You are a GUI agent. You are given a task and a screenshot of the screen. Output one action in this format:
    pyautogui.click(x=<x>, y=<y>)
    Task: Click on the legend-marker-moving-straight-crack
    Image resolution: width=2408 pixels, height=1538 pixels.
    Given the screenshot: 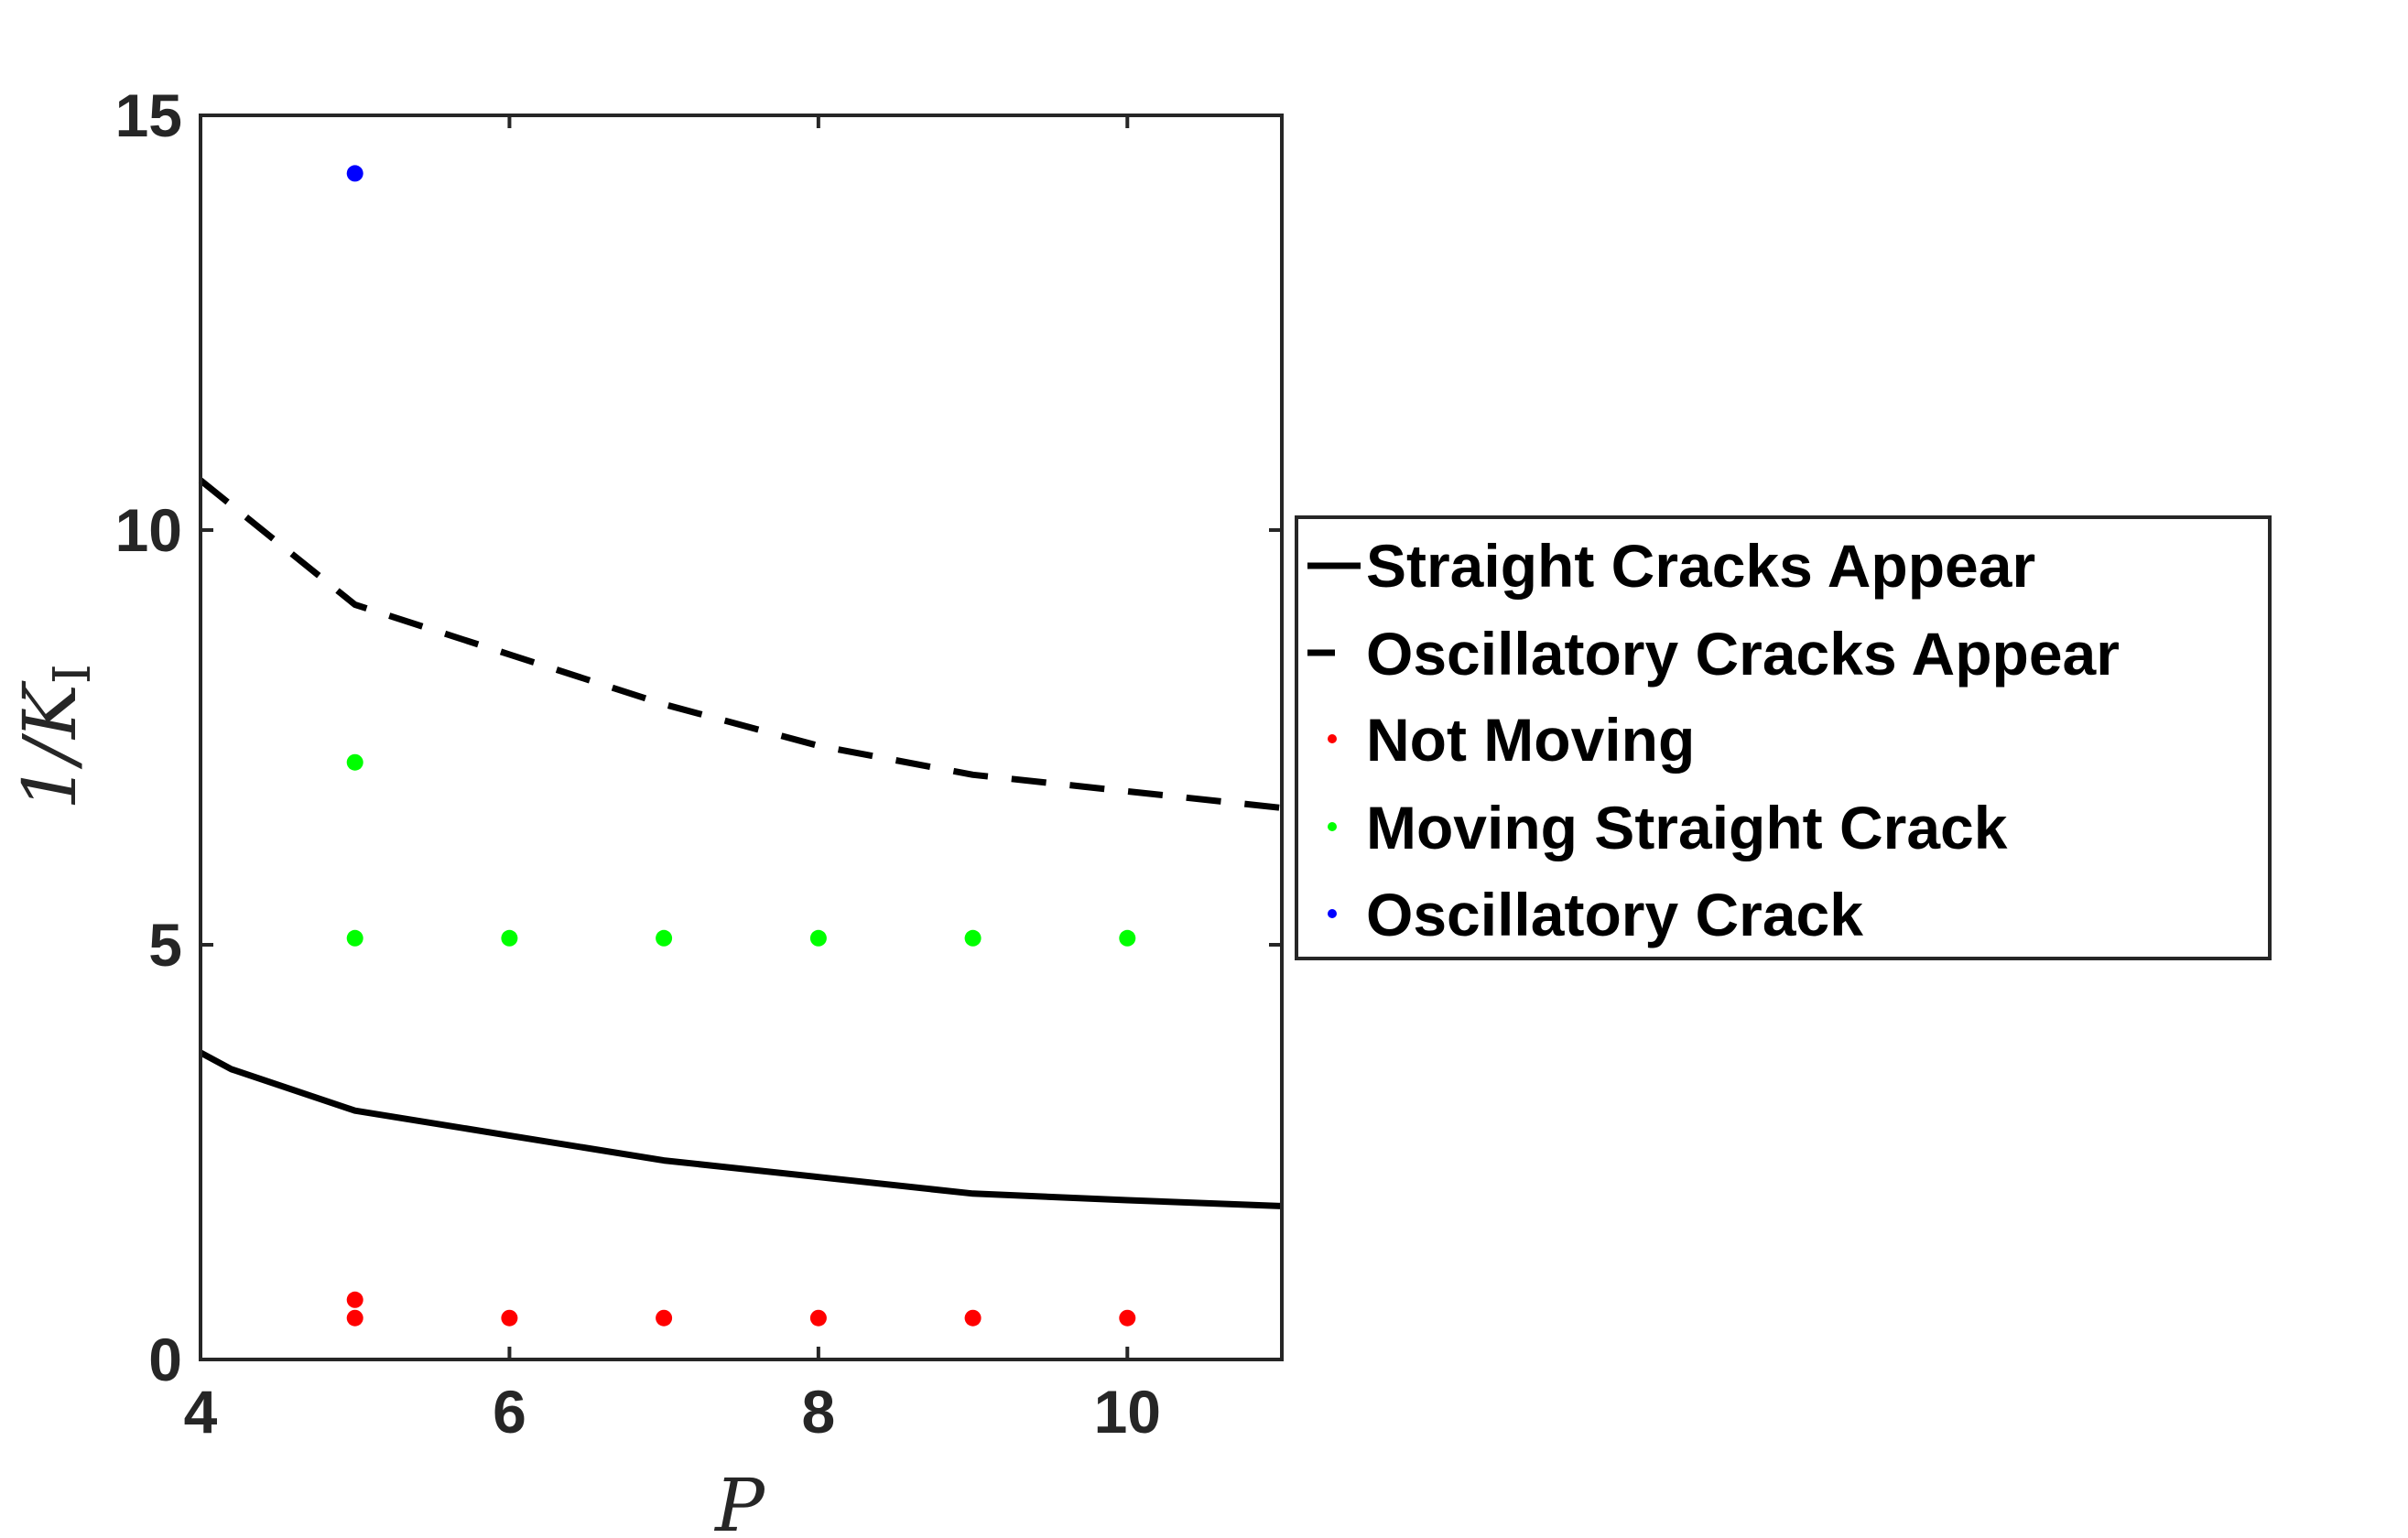 What is the action you would take?
    pyautogui.click(x=1332, y=826)
    